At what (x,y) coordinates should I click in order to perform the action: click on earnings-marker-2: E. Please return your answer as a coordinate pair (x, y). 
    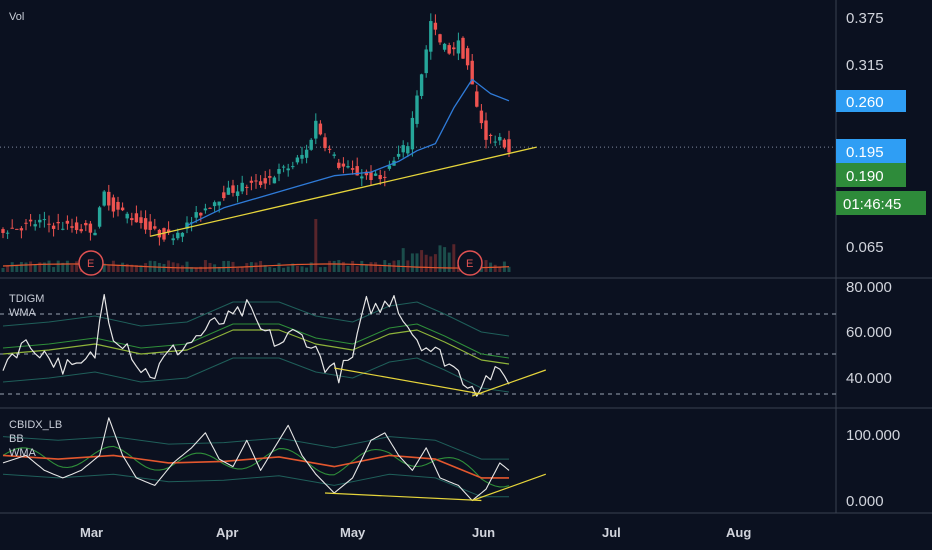
    Looking at the image, I should click on (470, 263).